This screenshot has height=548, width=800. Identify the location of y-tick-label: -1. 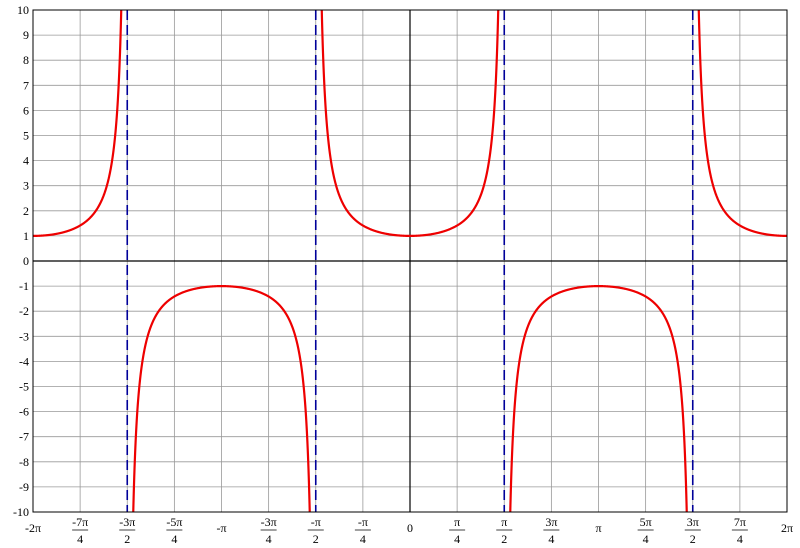
(24, 286).